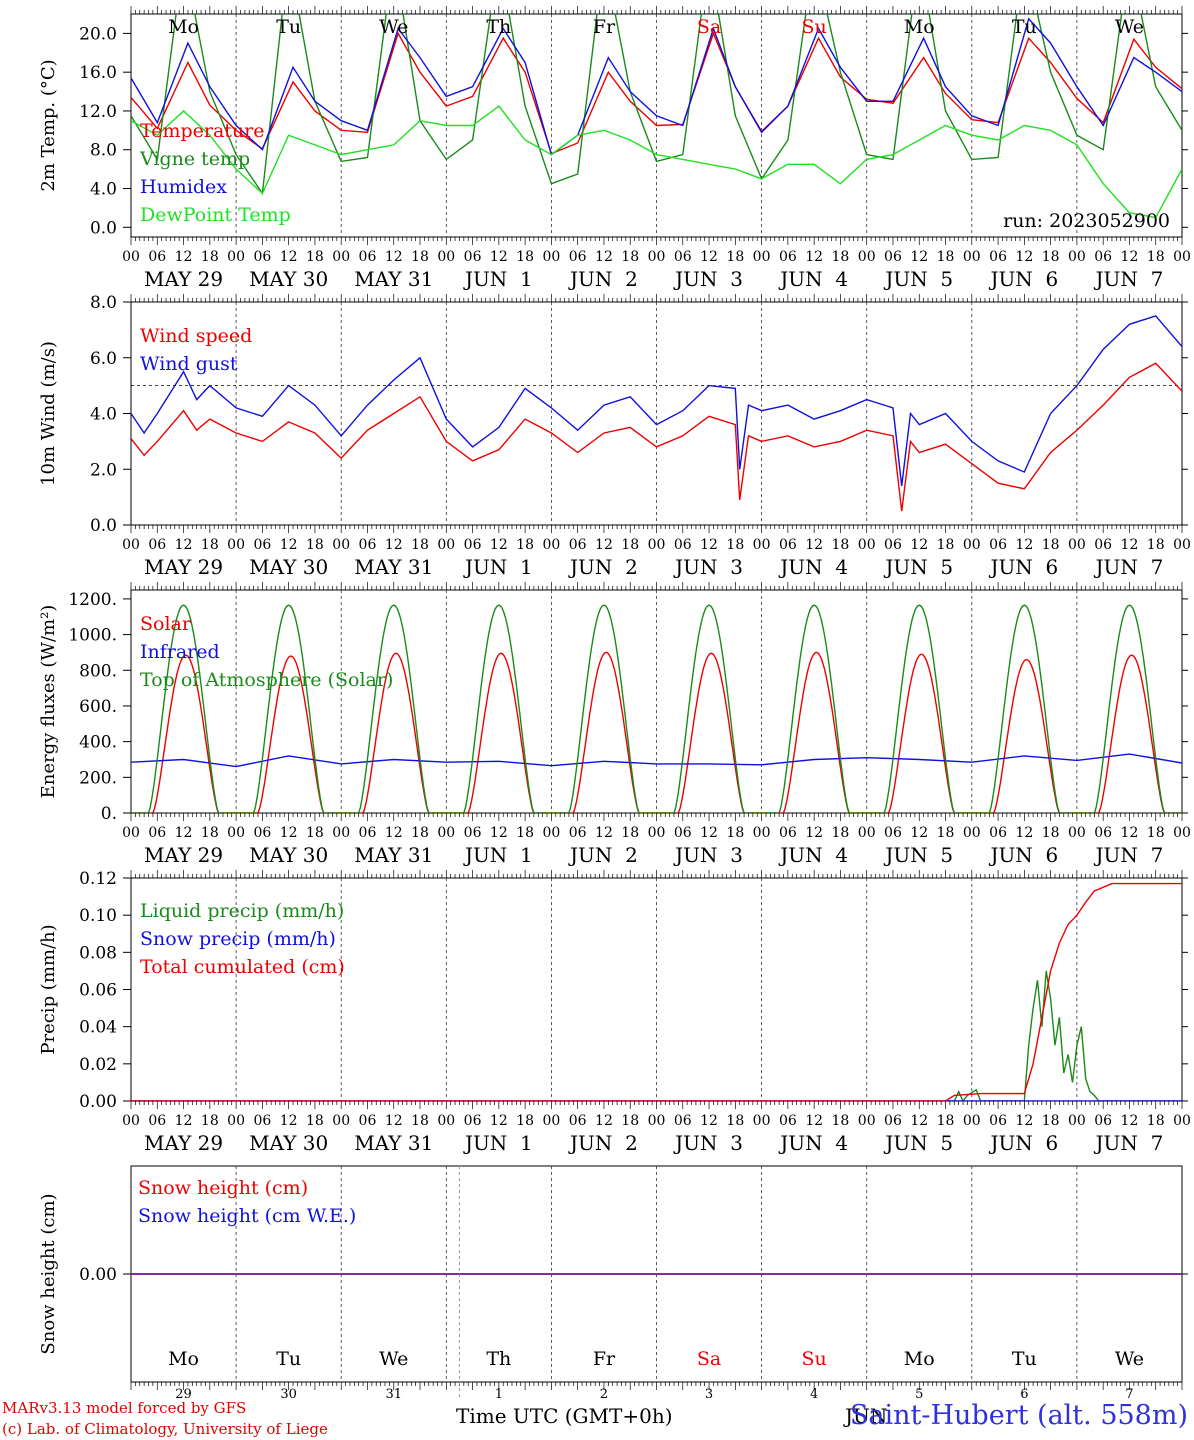  Describe the element at coordinates (98, 73) in the screenshot. I see `y-tick-label: 16.0` at that location.